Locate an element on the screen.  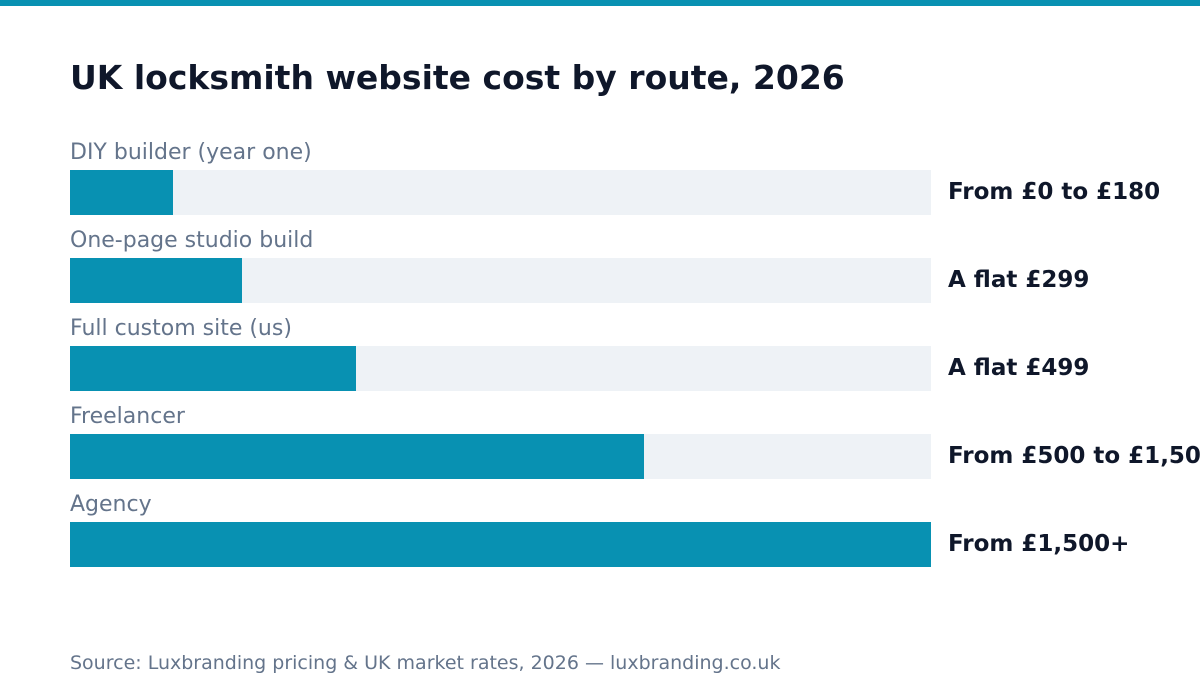
bar-row: One-page studio build A flat £299 is located at coordinates (635, 270).